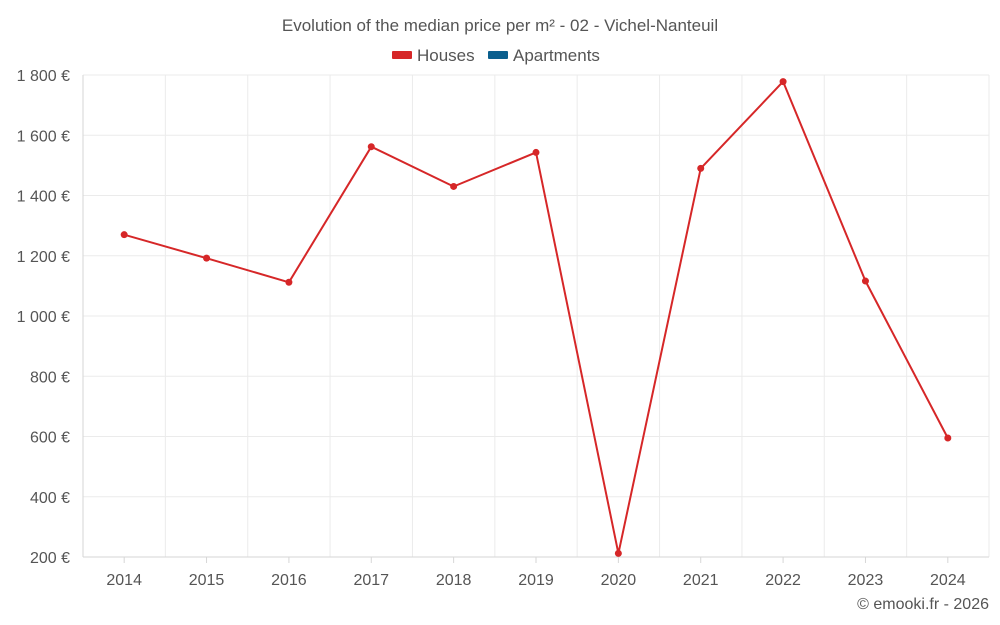 The height and width of the screenshot is (625, 1000). What do you see at coordinates (207, 258) in the screenshot?
I see `data-point-houses-2015` at bounding box center [207, 258].